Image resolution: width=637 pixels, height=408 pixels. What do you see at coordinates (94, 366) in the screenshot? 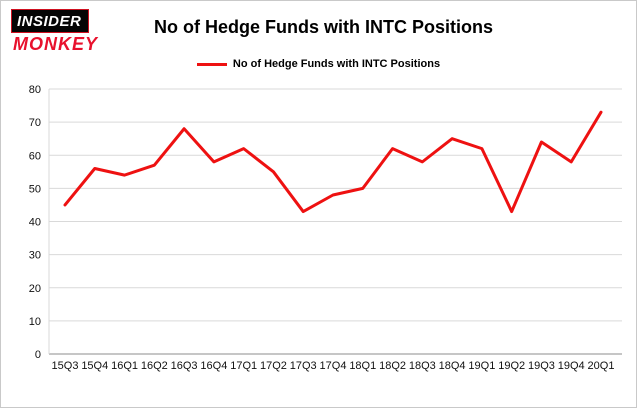
I see `x-axis-label: 15Q4` at bounding box center [94, 366].